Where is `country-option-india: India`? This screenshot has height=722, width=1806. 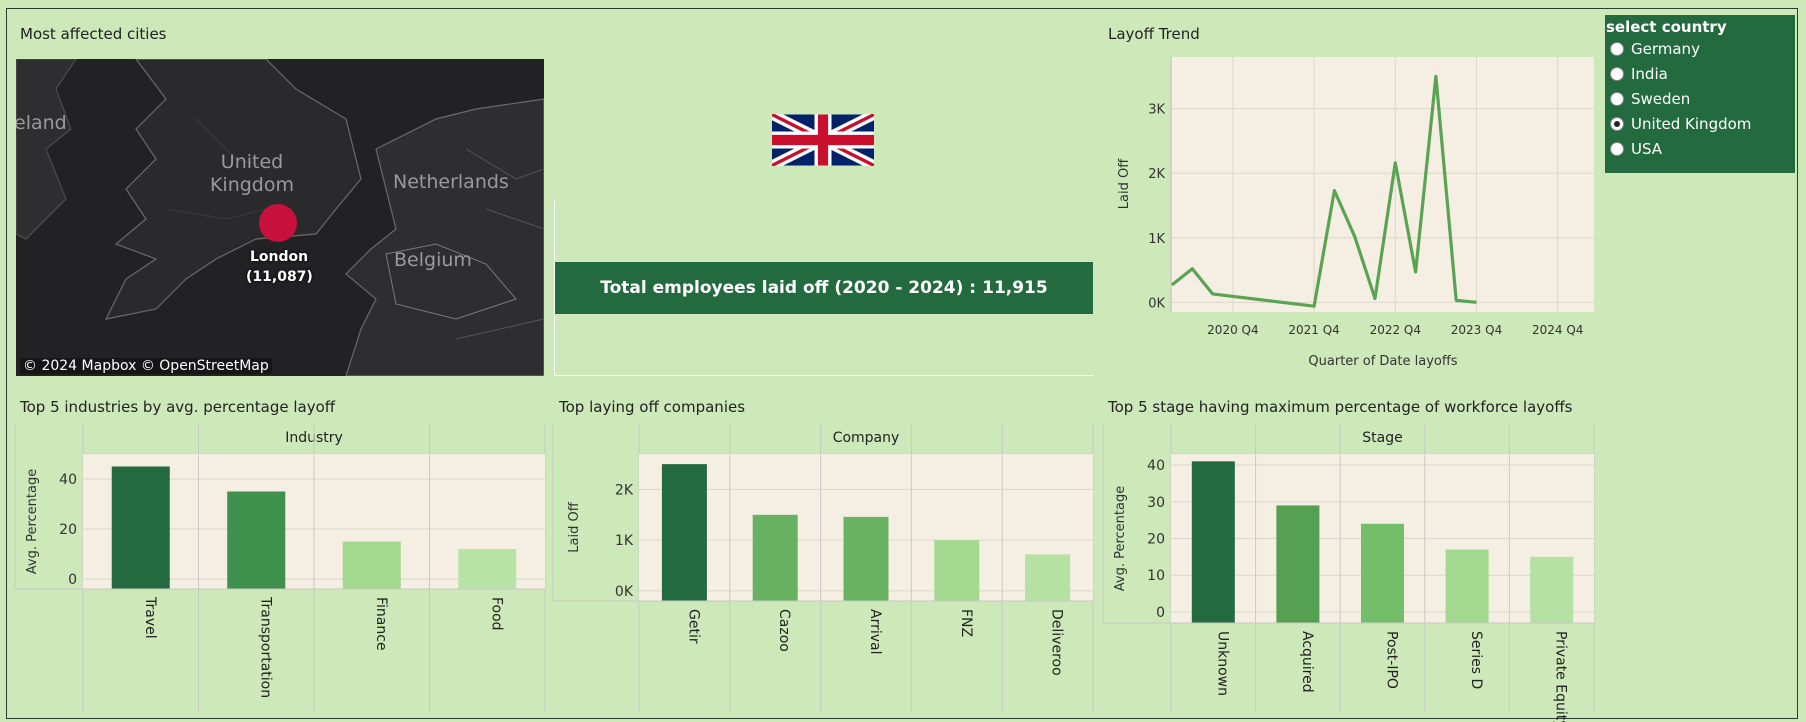
country-option-india: India is located at coordinates (1700, 73).